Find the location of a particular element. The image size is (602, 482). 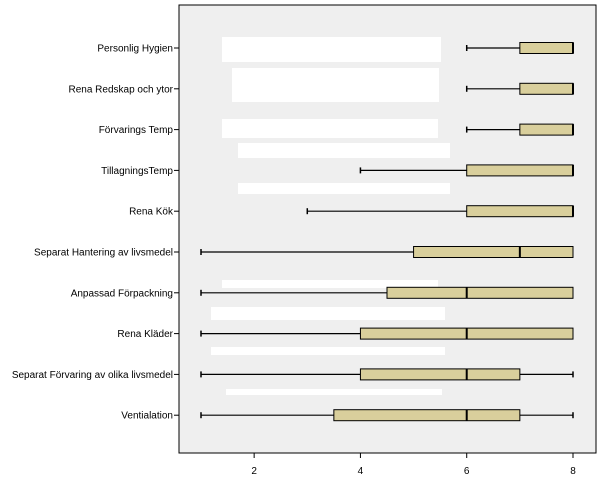

x-tick-label: 4 is located at coordinates (361, 471).